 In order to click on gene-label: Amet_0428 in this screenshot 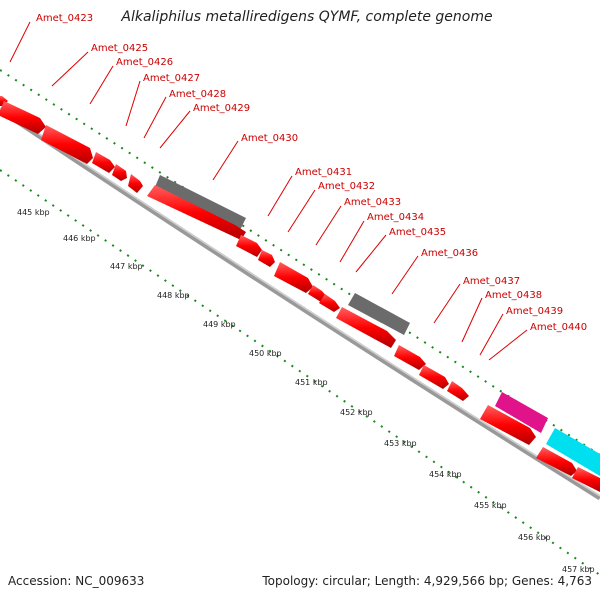, I will do `click(197, 94)`.